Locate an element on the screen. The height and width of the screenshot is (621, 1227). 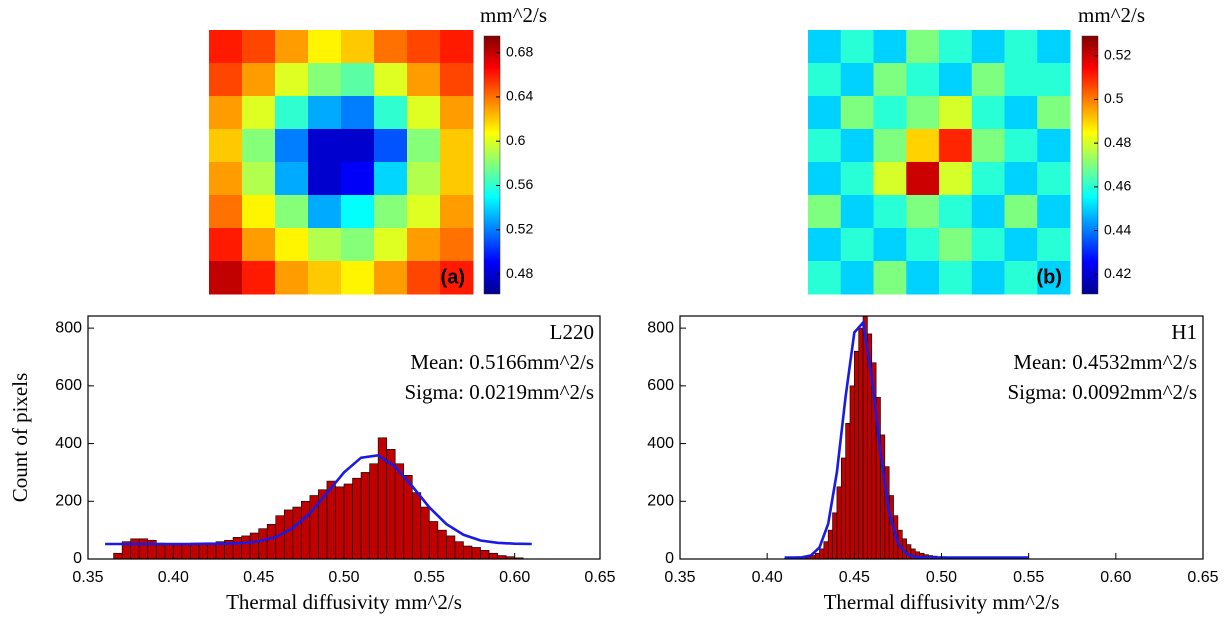
colorbar-tick-label: 0.48 is located at coordinates (519, 273).